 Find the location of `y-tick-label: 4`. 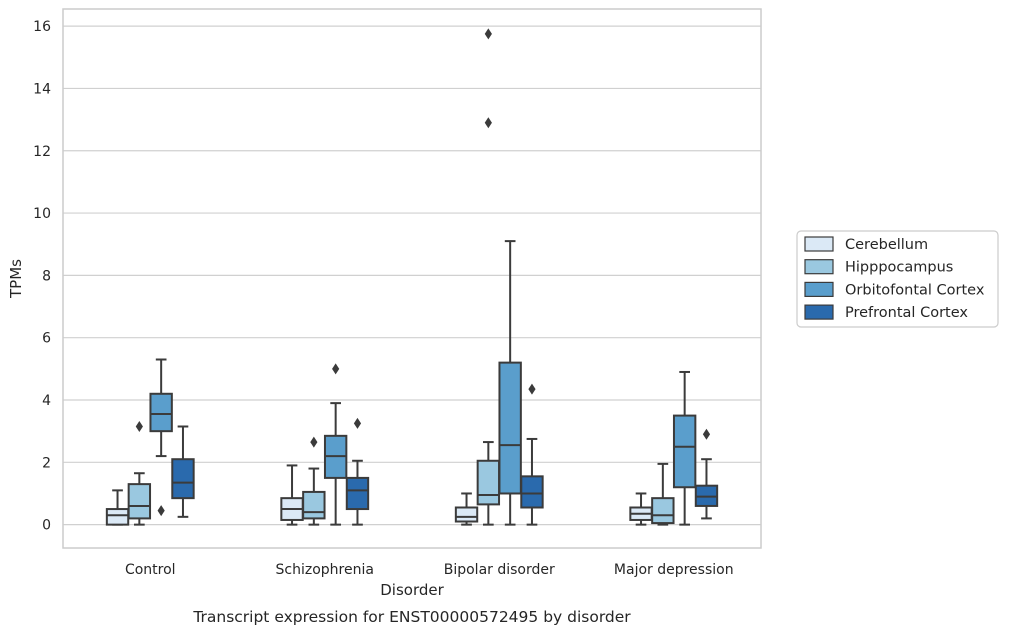

y-tick-label: 4 is located at coordinates (46, 401).